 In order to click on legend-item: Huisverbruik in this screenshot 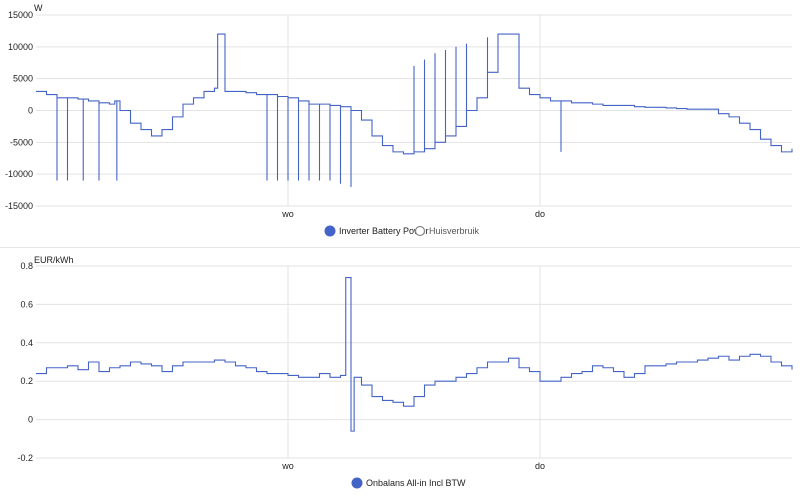, I will do `click(447, 231)`.